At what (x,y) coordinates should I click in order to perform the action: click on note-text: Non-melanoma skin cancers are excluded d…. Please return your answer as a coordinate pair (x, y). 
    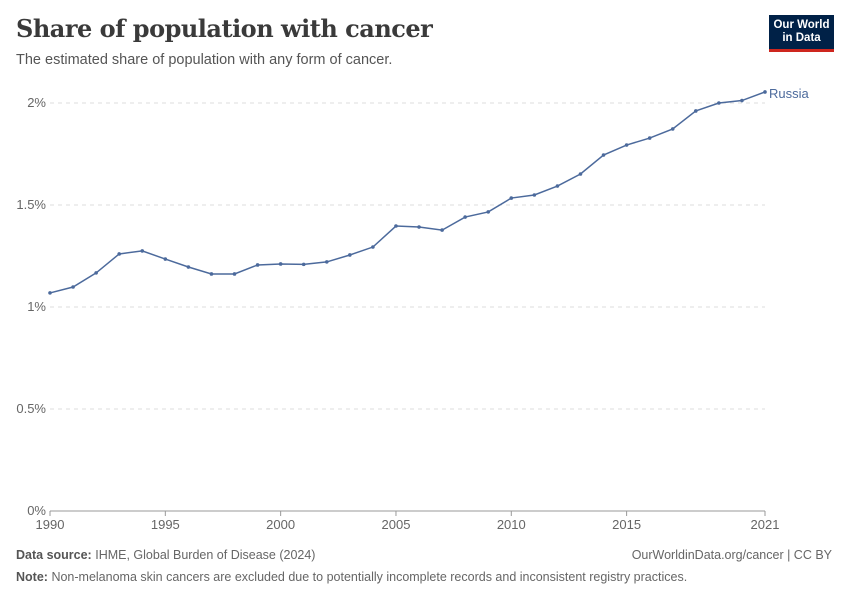
    Looking at the image, I should click on (369, 577).